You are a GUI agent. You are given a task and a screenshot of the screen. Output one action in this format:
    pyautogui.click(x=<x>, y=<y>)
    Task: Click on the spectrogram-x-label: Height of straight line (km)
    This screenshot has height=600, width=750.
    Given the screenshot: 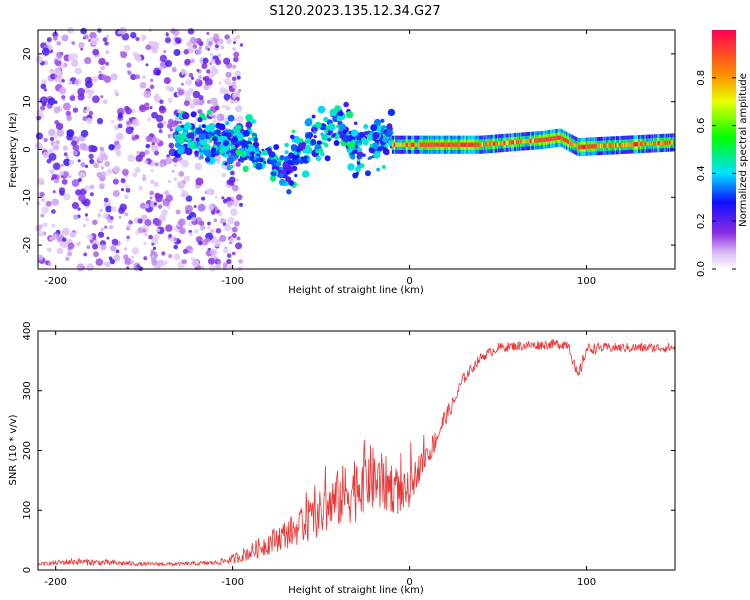 What is the action you would take?
    pyautogui.click(x=356, y=290)
    